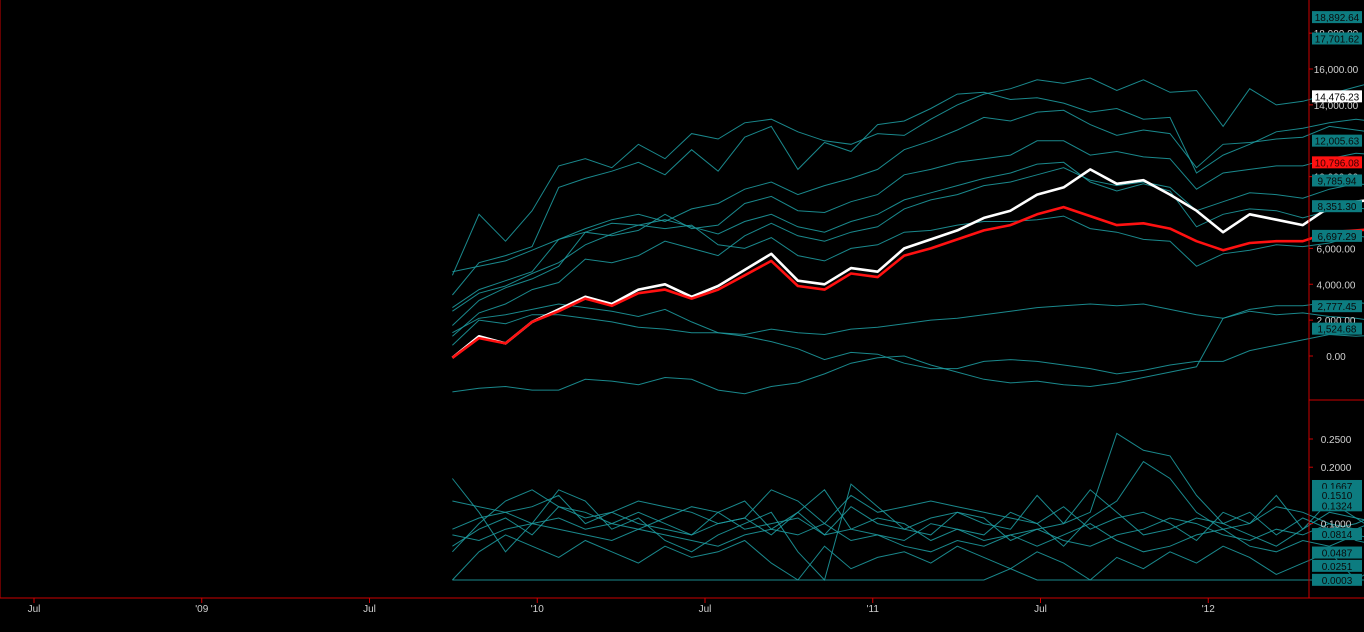 The width and height of the screenshot is (1364, 632). I want to click on upper-end-badge-label: 14,476.23, so click(1337, 97).